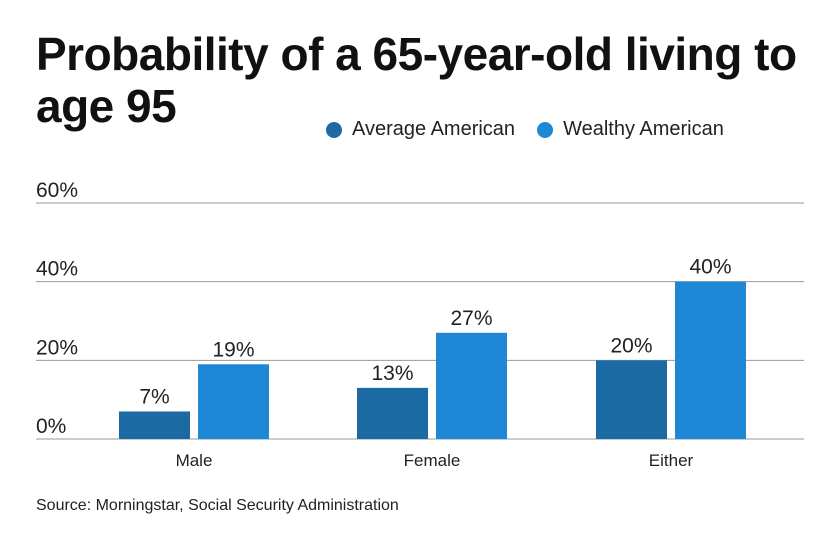 Image resolution: width=840 pixels, height=547 pixels. I want to click on y-tick-label: 0%, so click(51, 426).